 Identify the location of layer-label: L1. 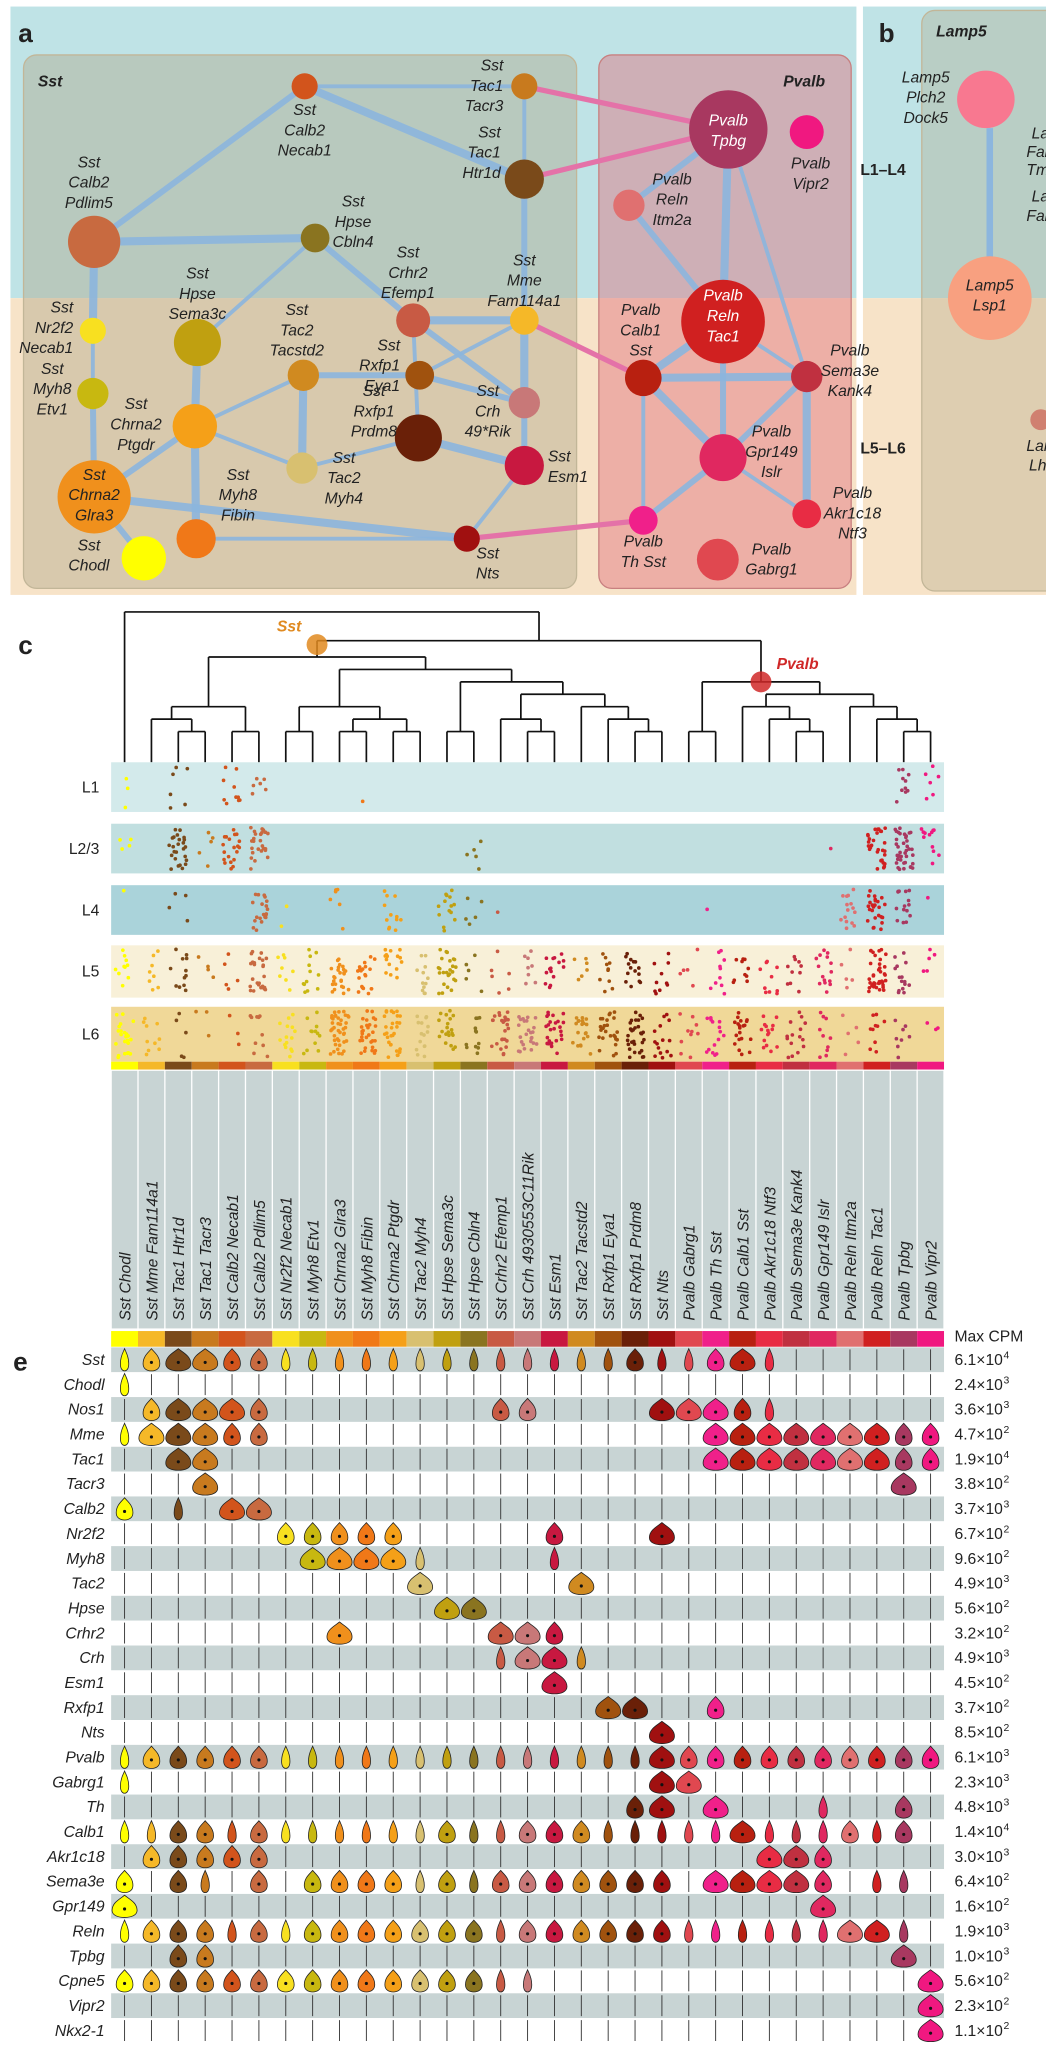
(90, 787).